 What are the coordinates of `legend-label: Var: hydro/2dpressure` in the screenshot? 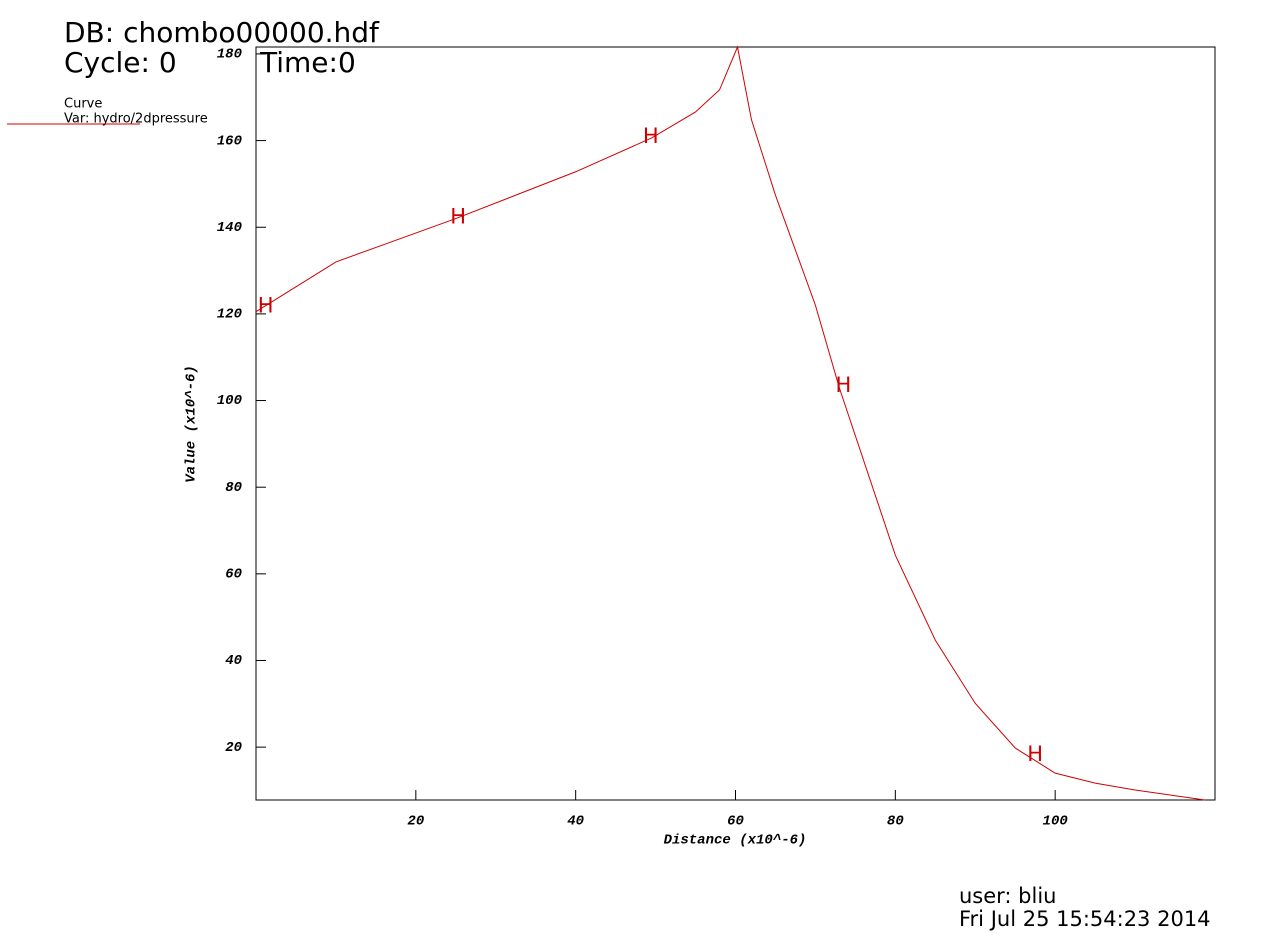 It's located at (136, 119).